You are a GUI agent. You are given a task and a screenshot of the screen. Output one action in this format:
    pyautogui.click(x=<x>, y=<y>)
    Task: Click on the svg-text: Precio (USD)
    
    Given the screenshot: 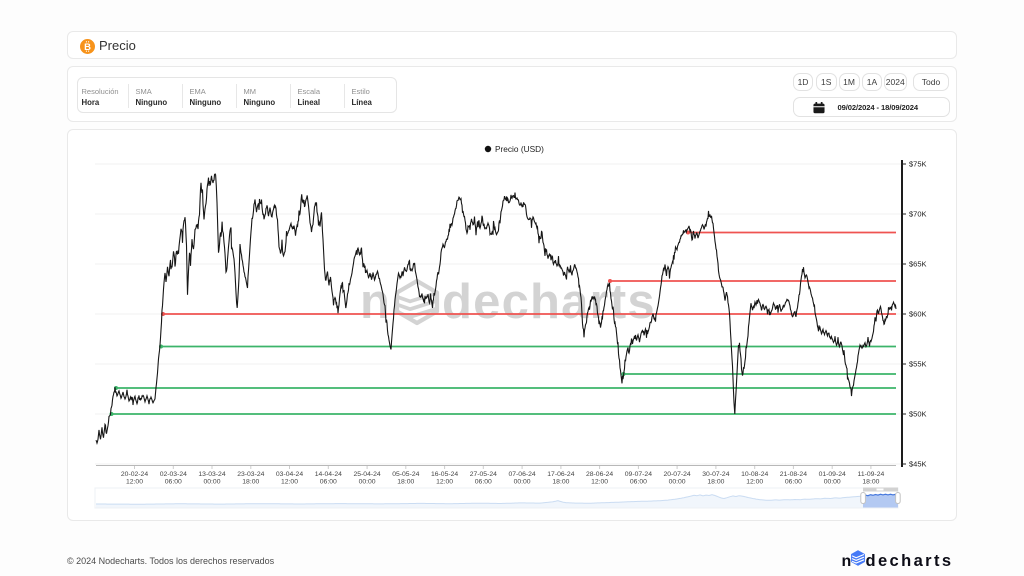 What is the action you would take?
    pyautogui.click(x=519, y=149)
    